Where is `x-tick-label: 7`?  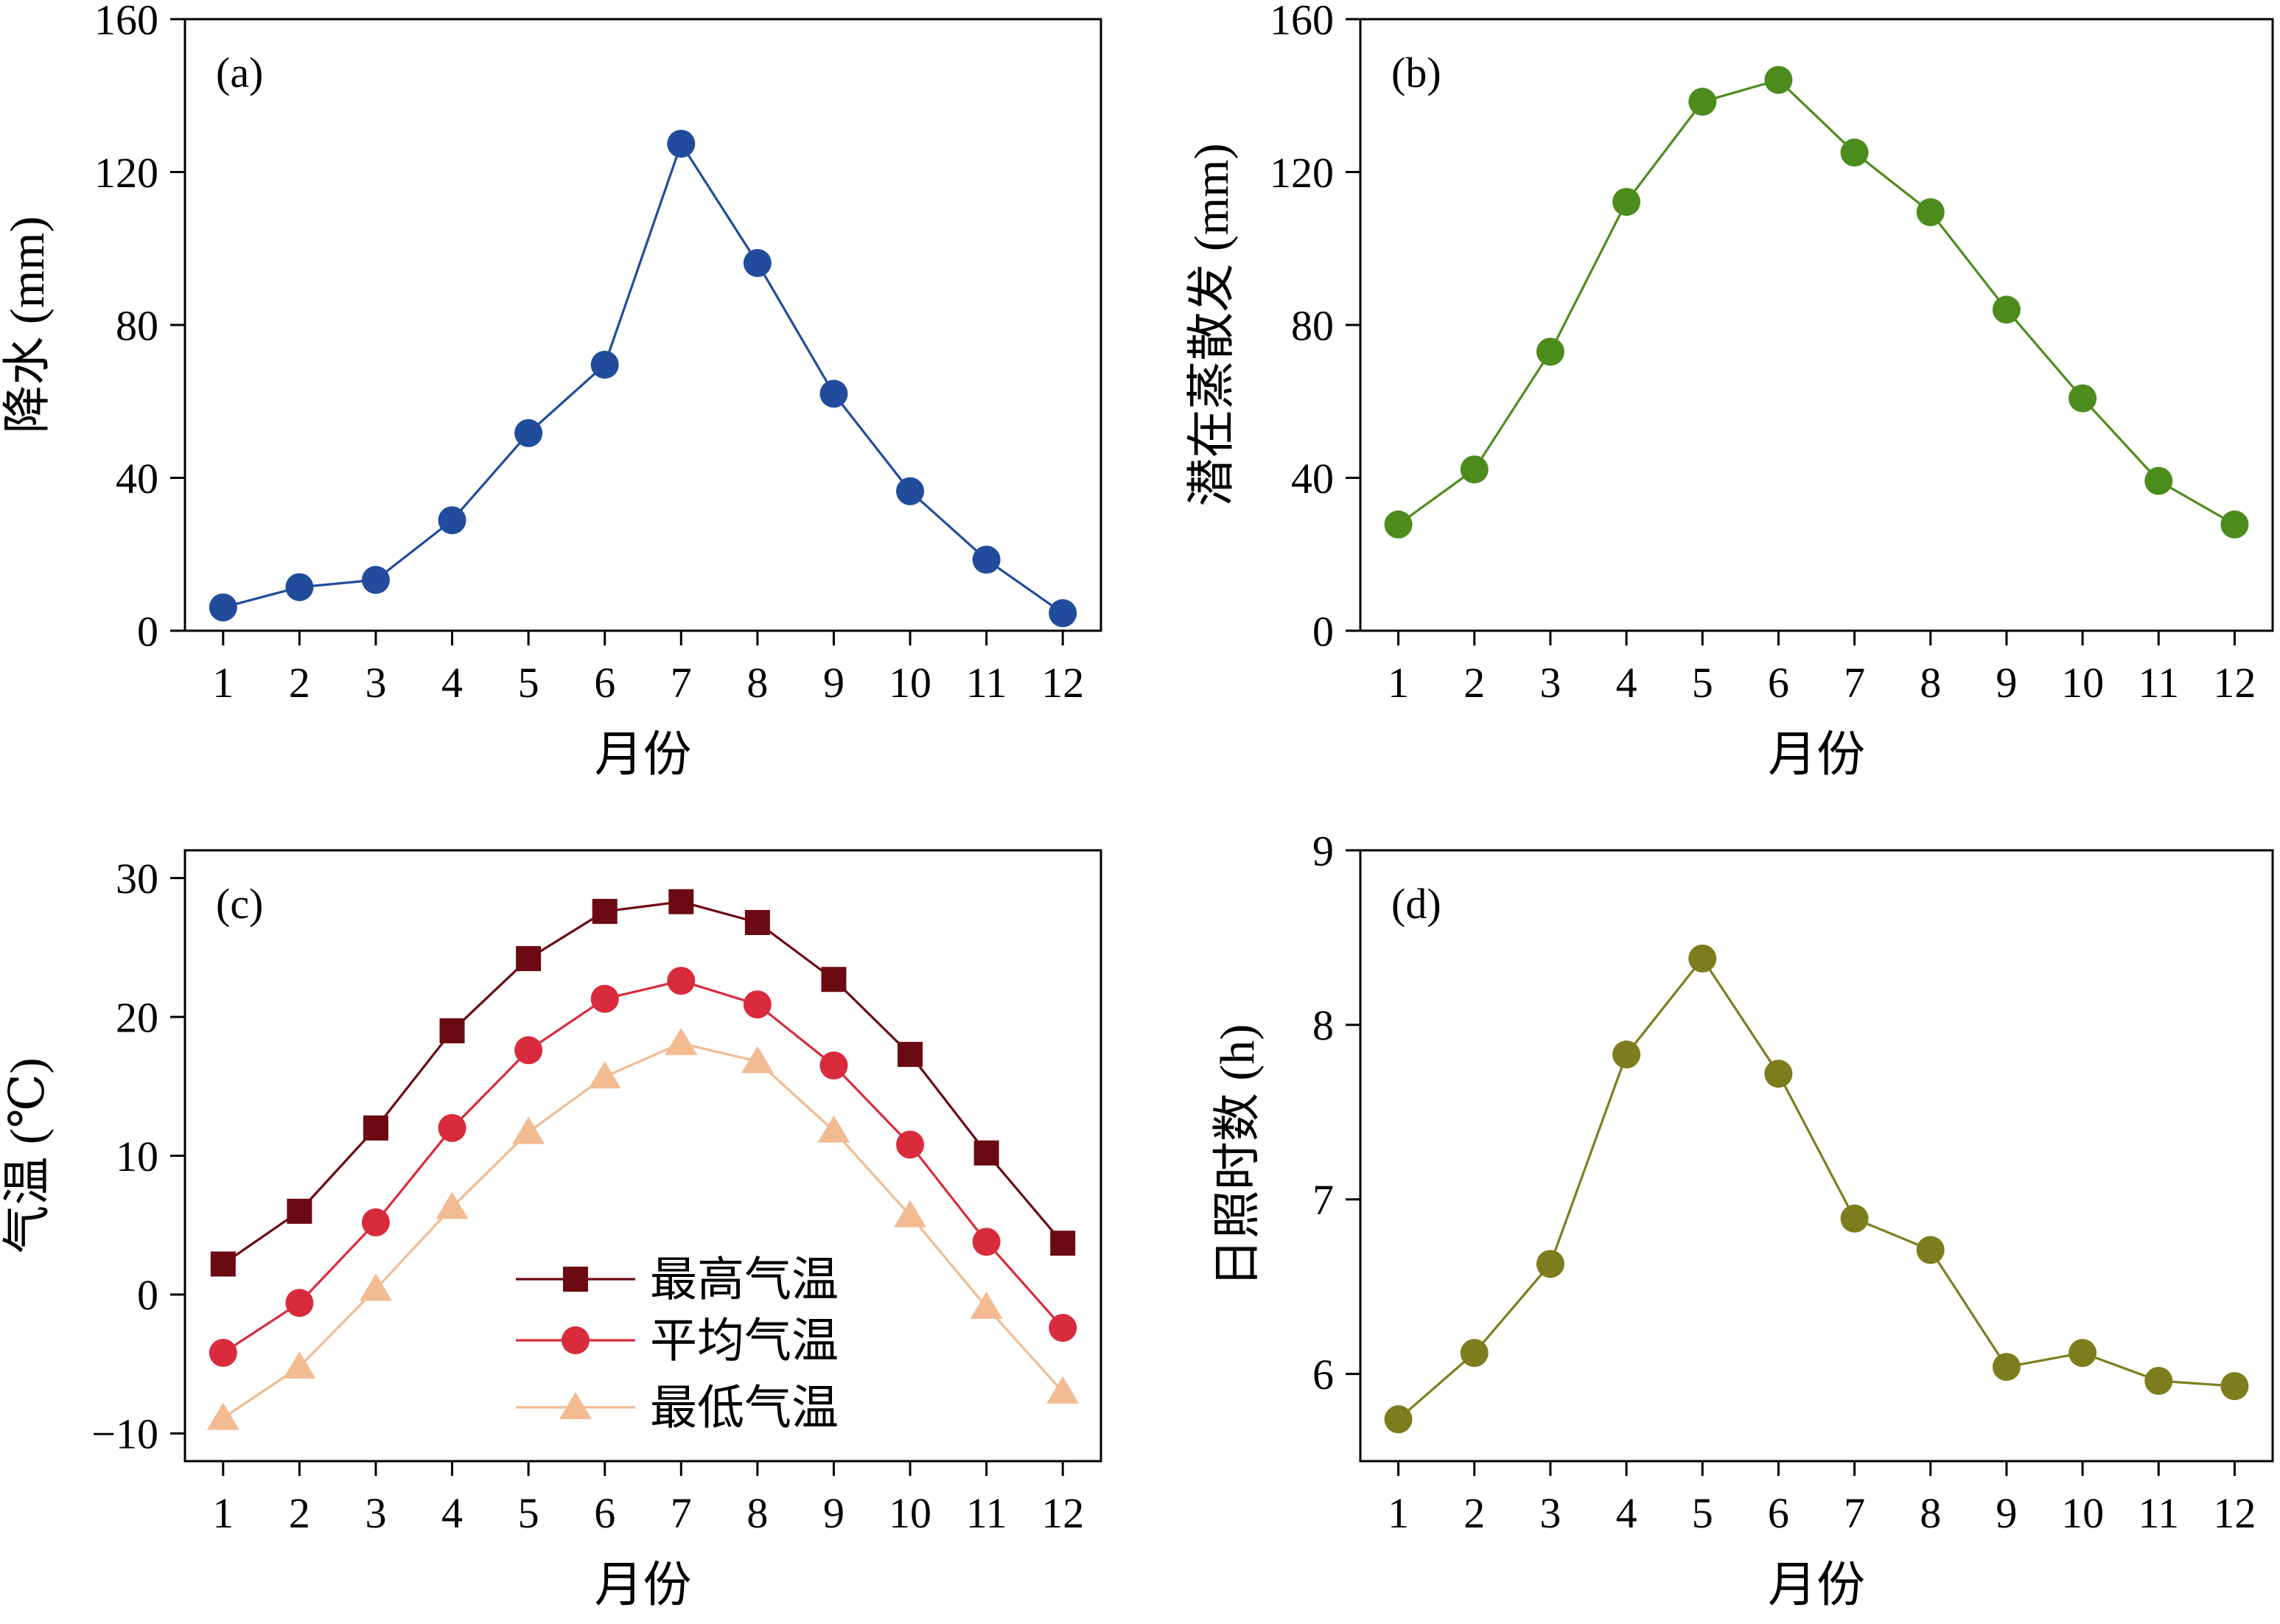
x-tick-label: 7 is located at coordinates (682, 1513).